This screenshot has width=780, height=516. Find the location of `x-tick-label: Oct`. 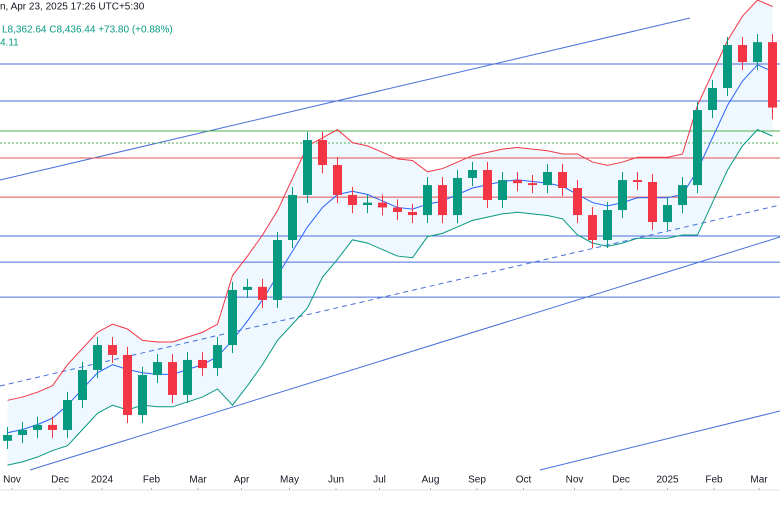

x-tick-label: Oct is located at coordinates (524, 480).